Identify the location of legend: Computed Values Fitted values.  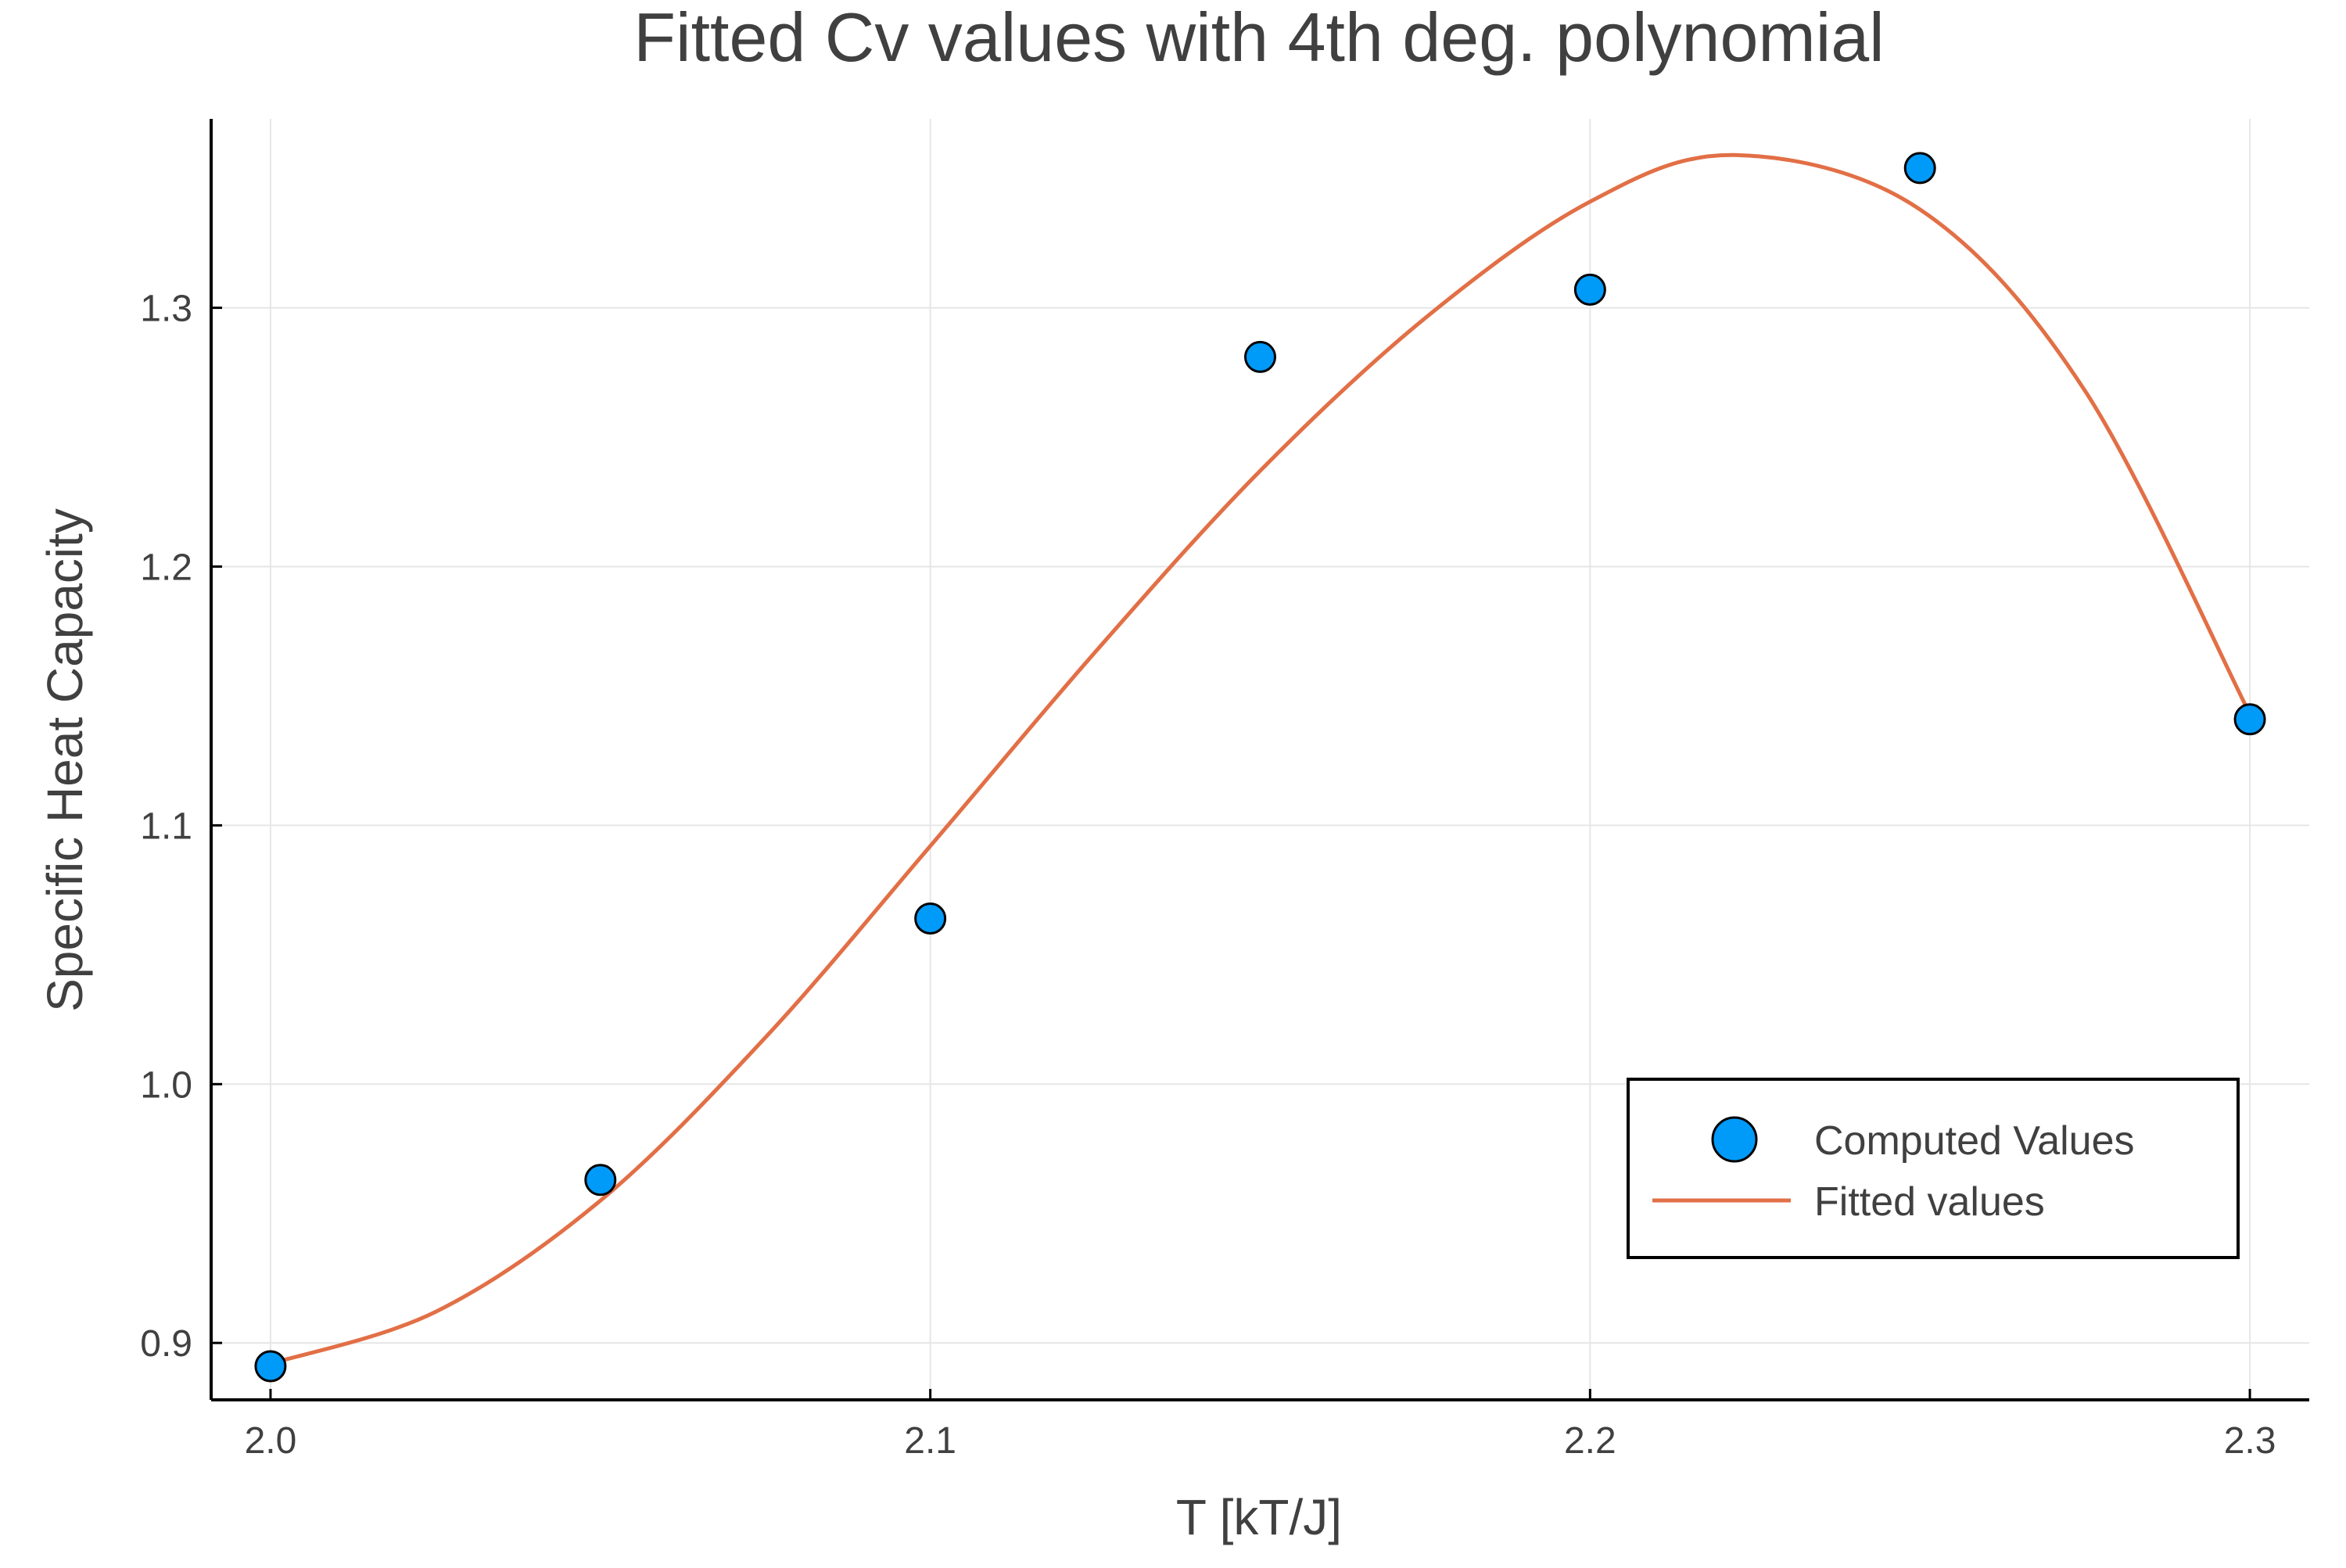
(1934, 1168).